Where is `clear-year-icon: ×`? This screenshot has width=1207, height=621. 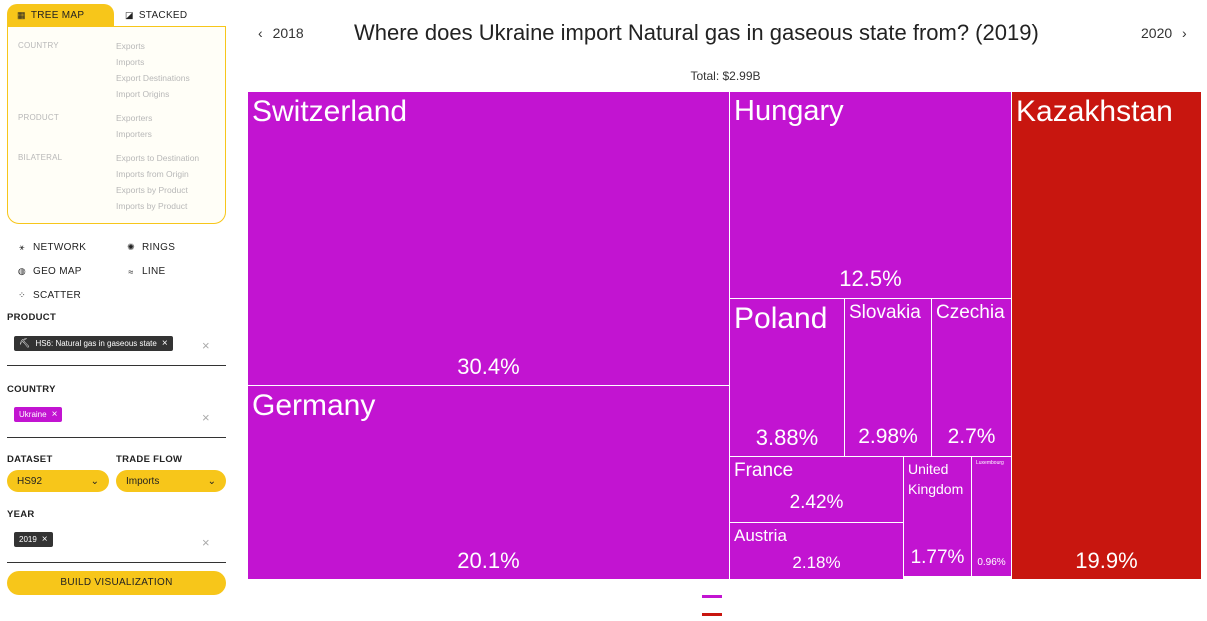 clear-year-icon: × is located at coordinates (206, 542).